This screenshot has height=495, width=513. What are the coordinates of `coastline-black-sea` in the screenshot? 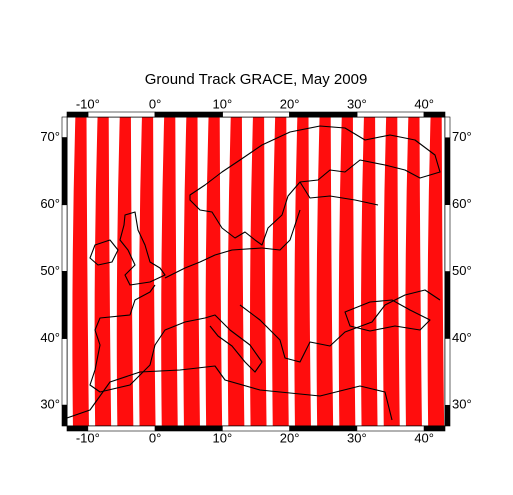 It's located at (387, 315).